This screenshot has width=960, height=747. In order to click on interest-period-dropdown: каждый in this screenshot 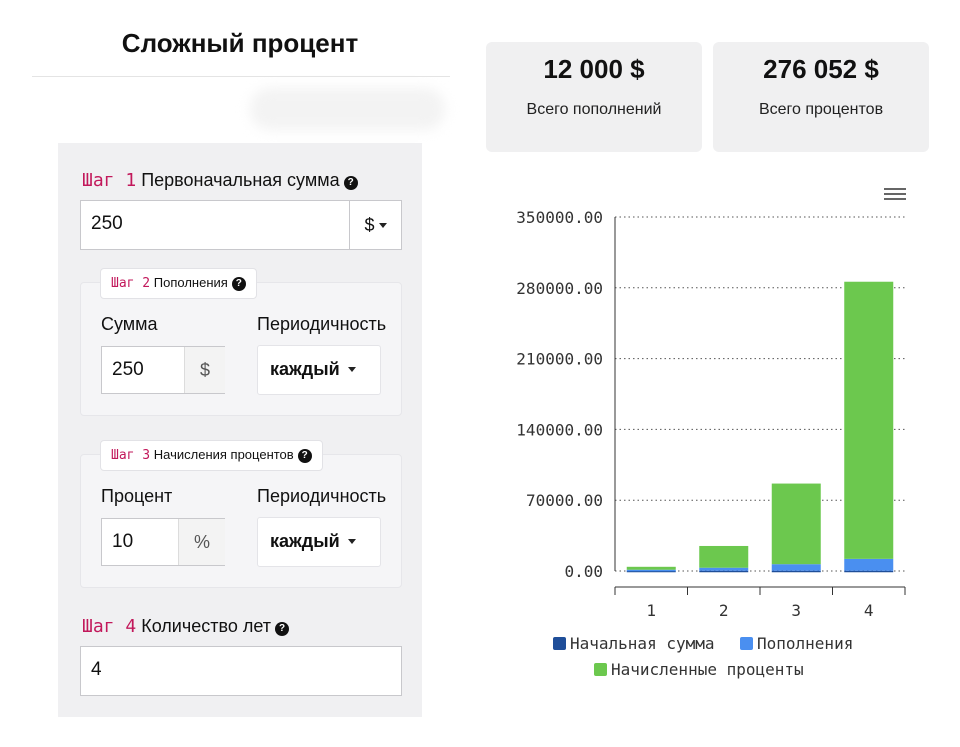, I will do `click(319, 542)`.